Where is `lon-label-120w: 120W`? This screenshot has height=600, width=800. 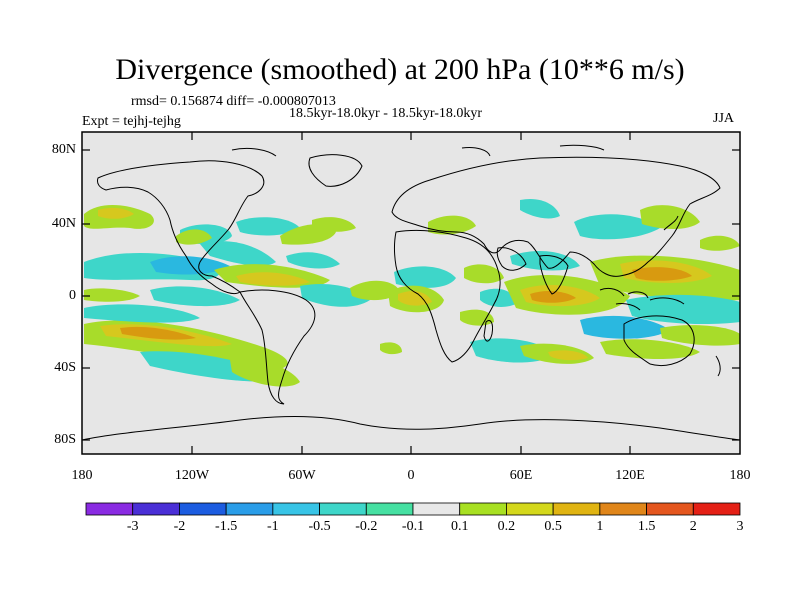
lon-label-120w: 120W is located at coordinates (192, 475).